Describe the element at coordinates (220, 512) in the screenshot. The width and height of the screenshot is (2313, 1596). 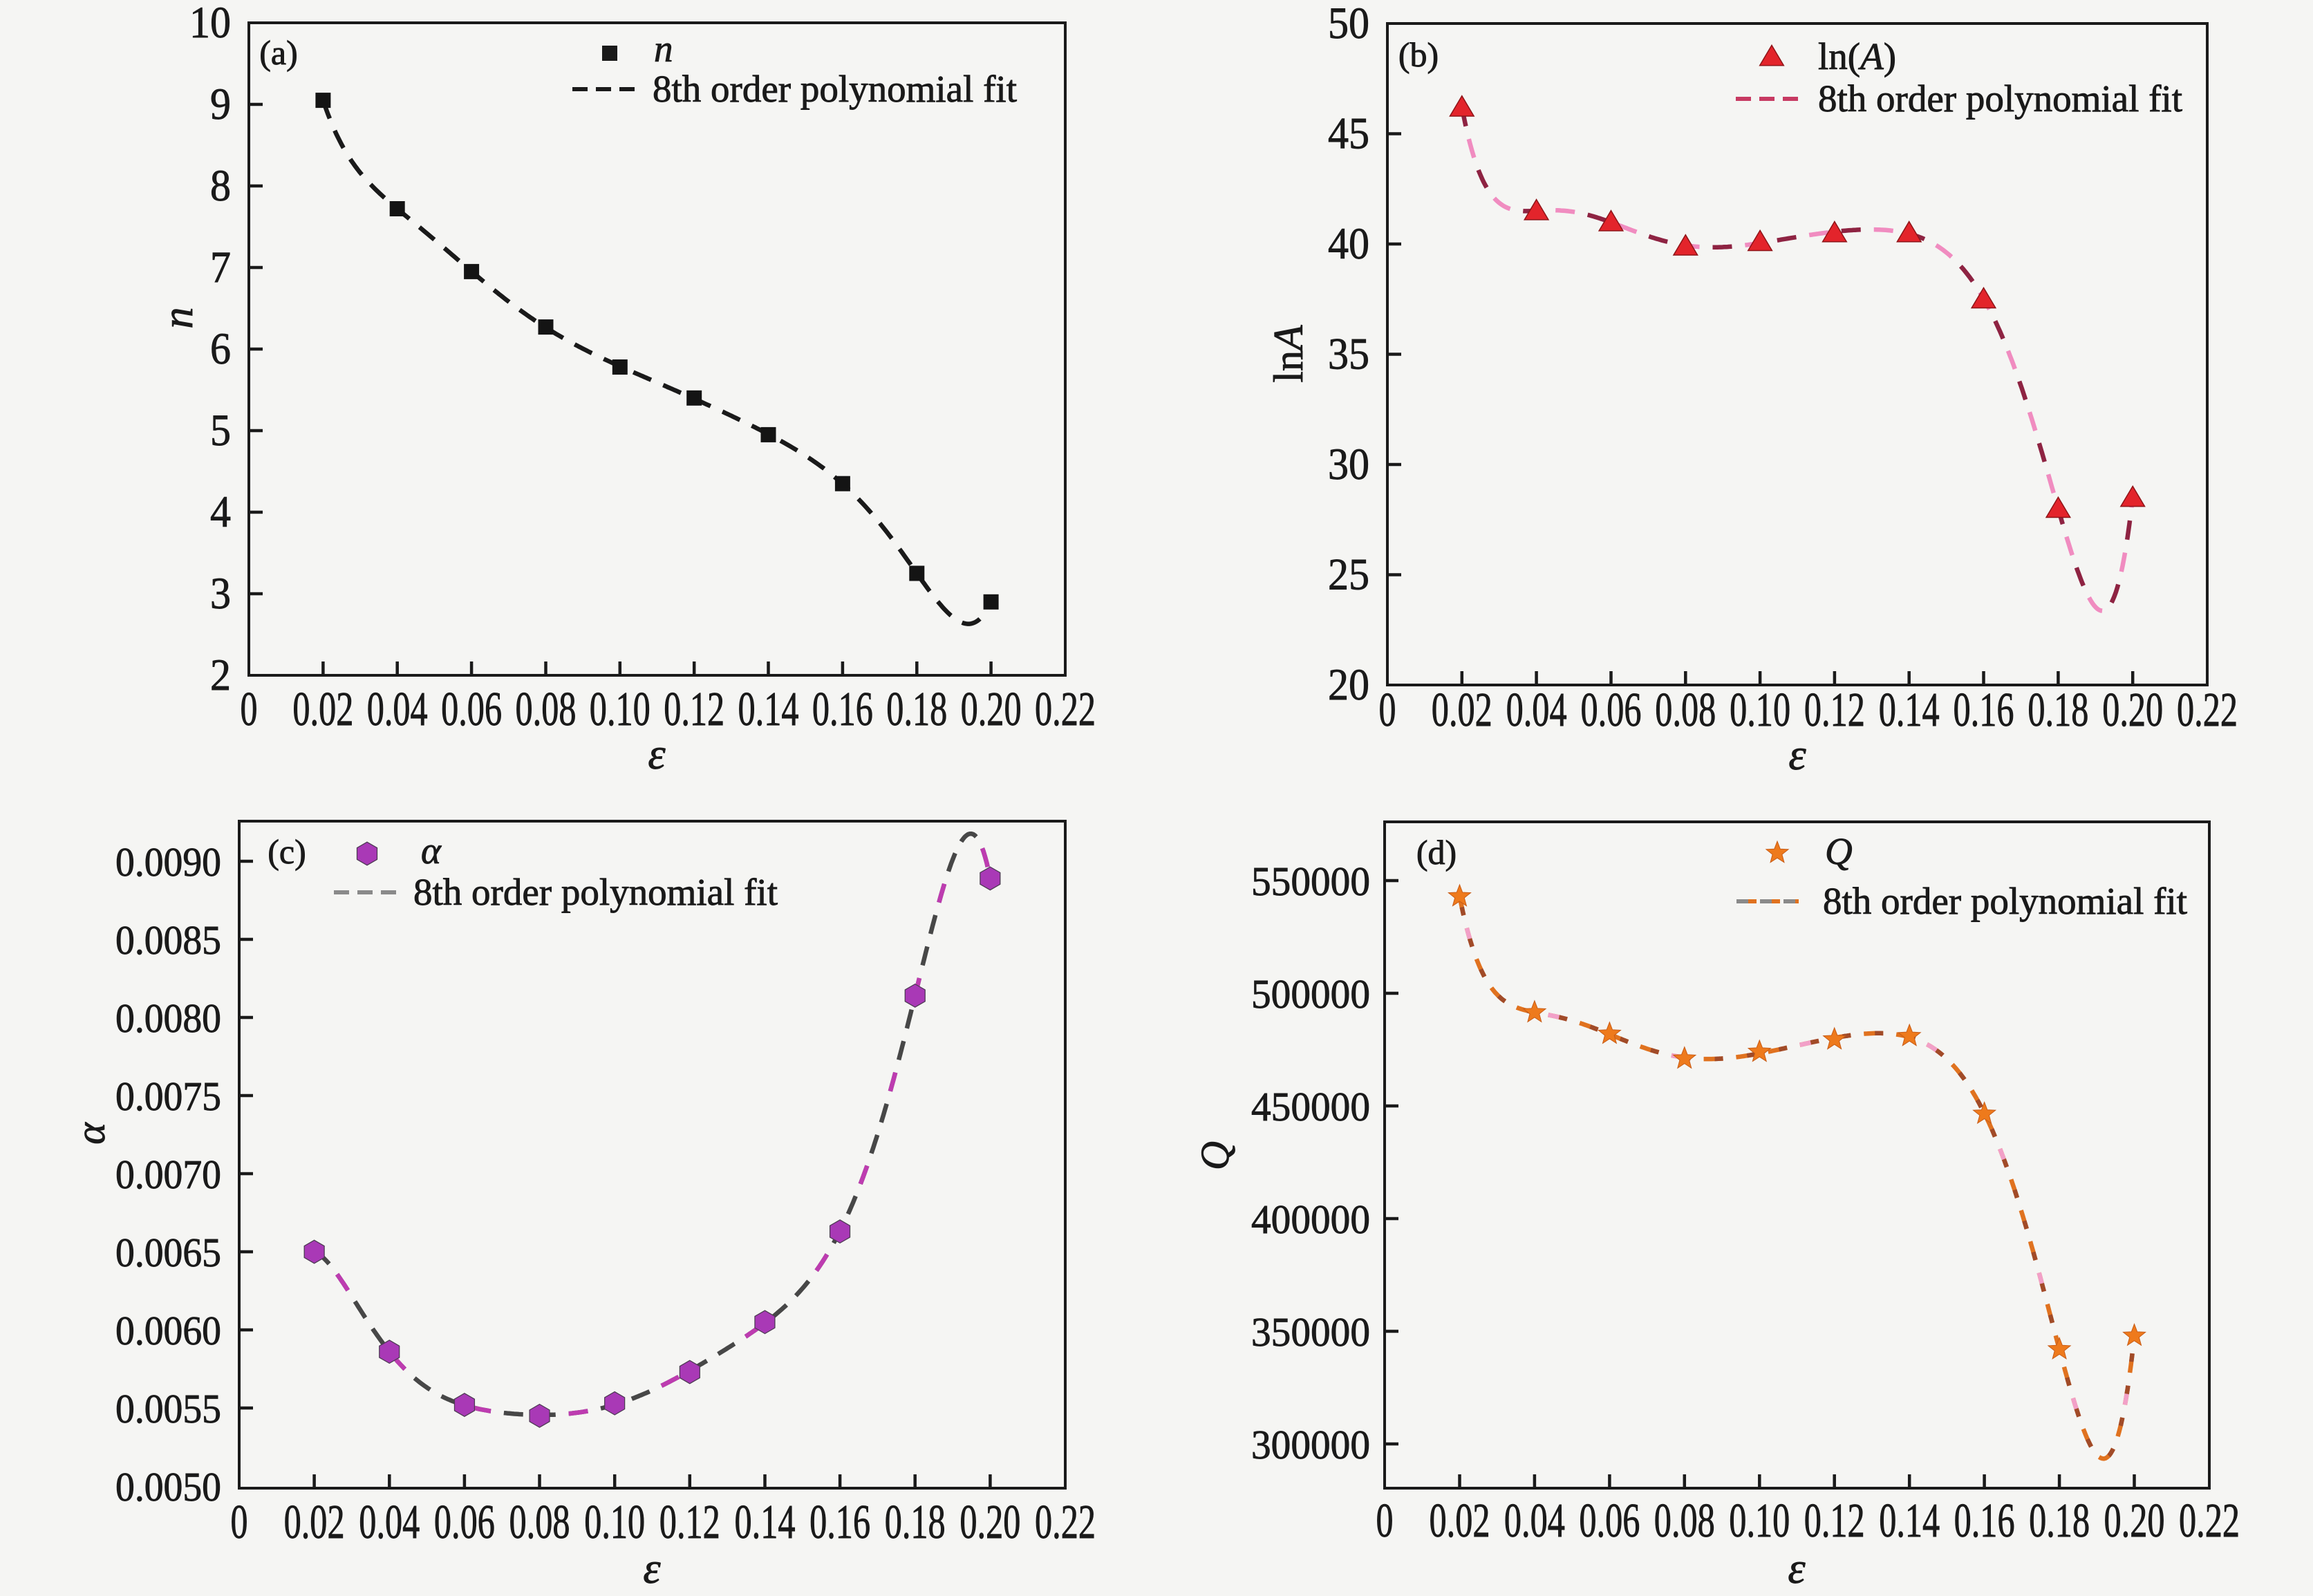
I see `svg-text: 4` at that location.